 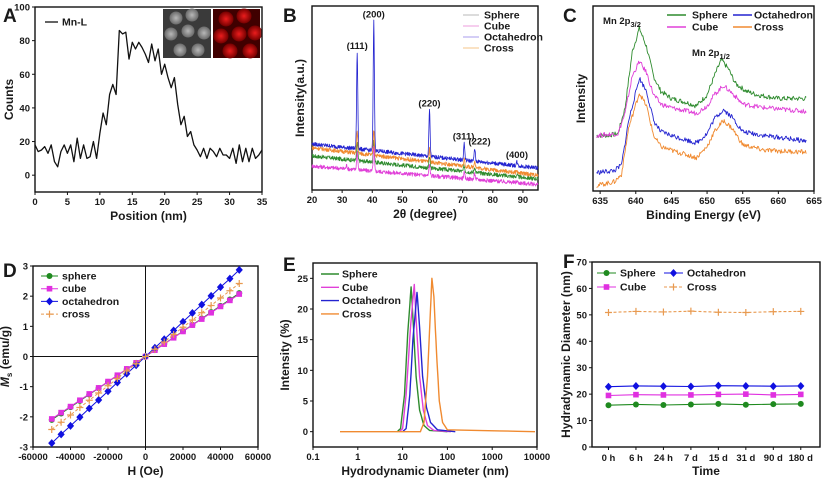 What do you see at coordinates (725, 56) in the screenshot?
I see `annotation-subscript: 1/2` at bounding box center [725, 56].